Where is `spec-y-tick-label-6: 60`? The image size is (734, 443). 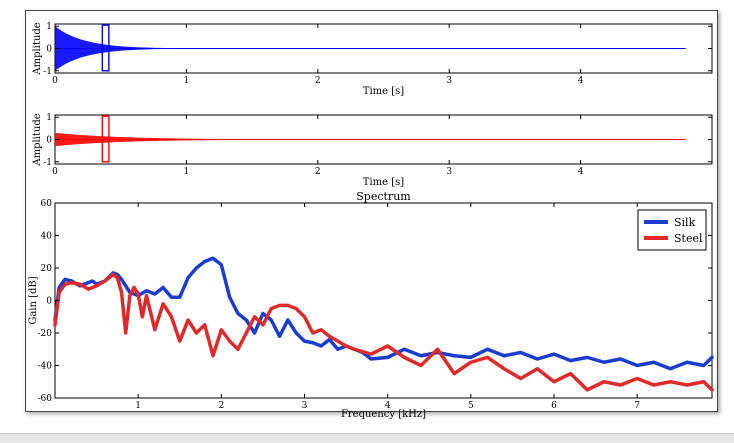 spec-y-tick-label-6: 60 is located at coordinates (47, 204).